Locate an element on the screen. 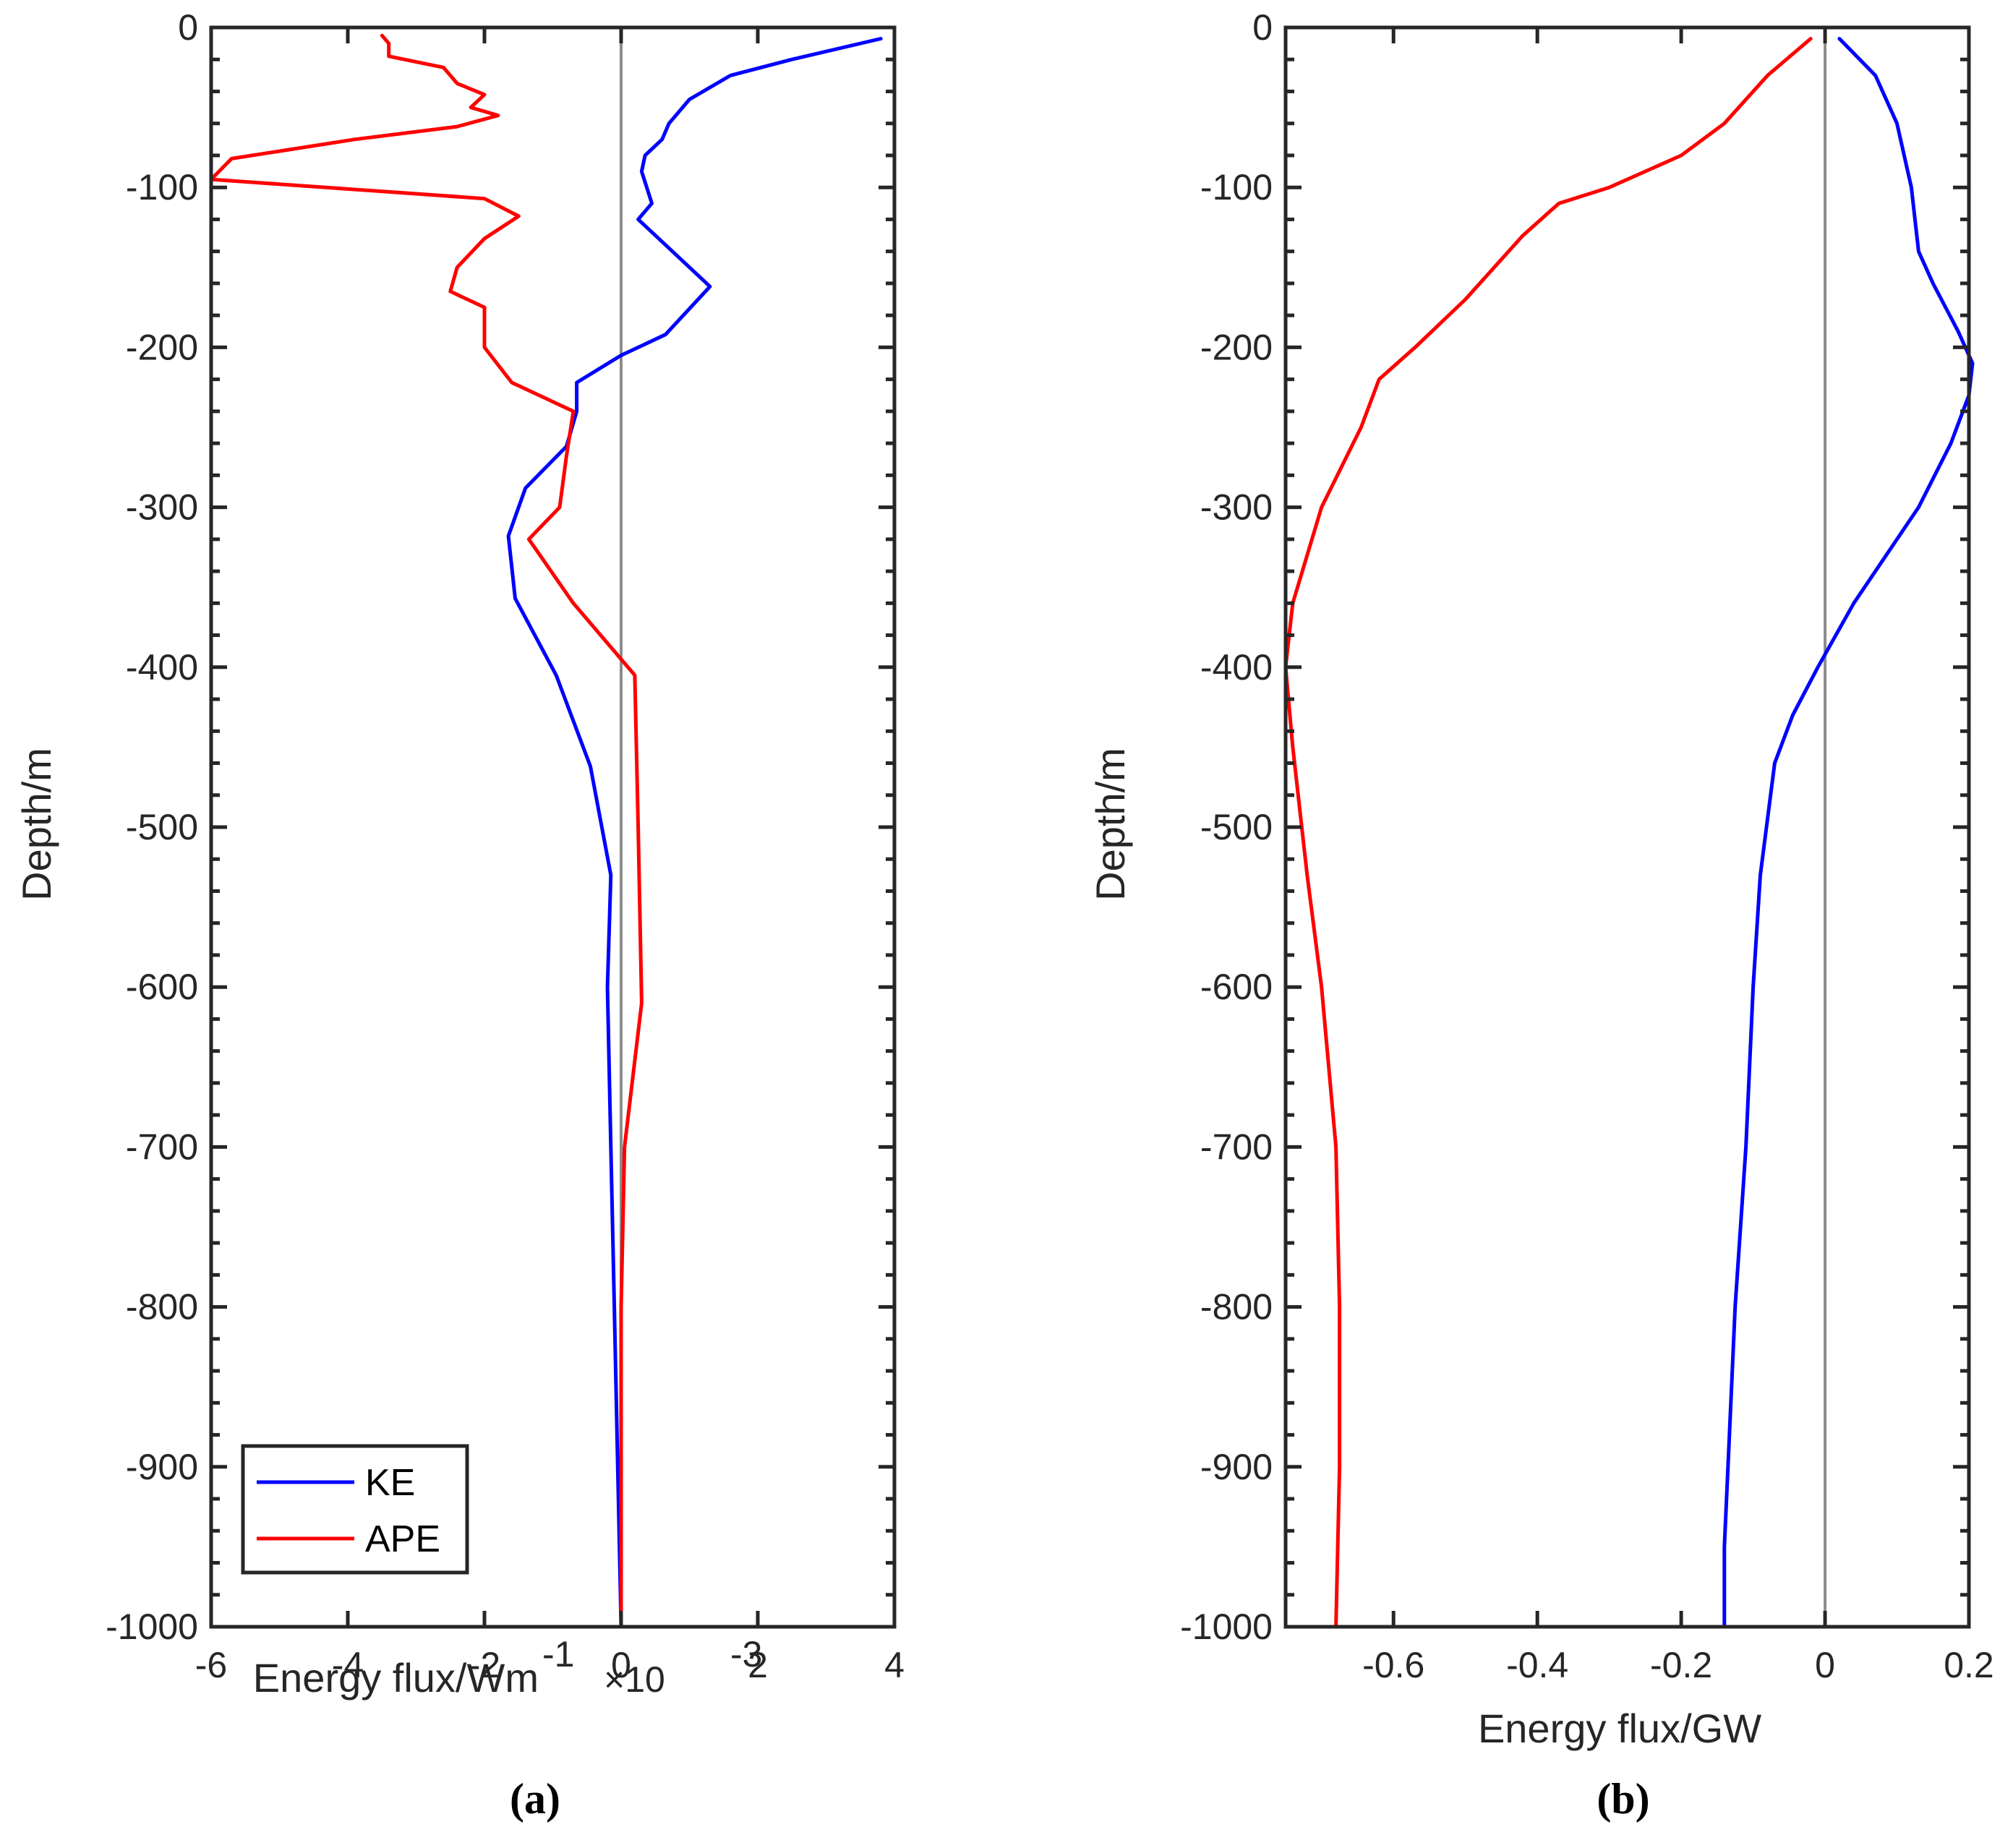 This screenshot has height=1848, width=2000. x-tick-labels: -6 -4 -2 0 2 4 is located at coordinates (550, 1665).